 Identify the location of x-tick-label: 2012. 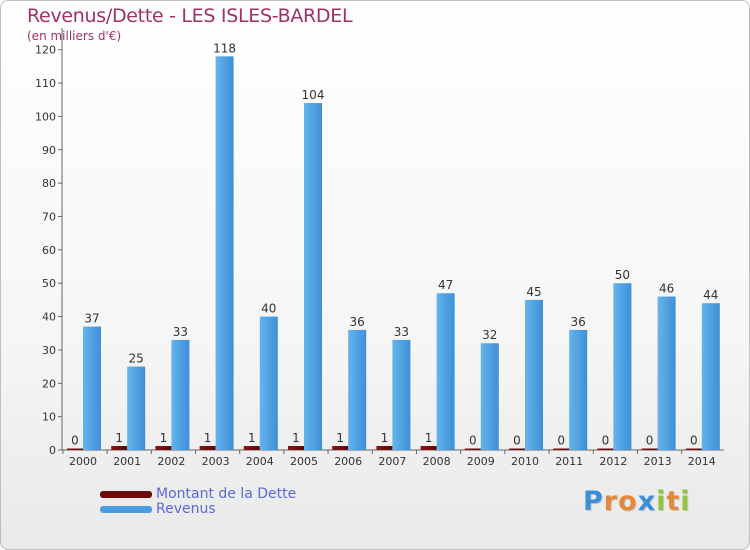
(613, 461).